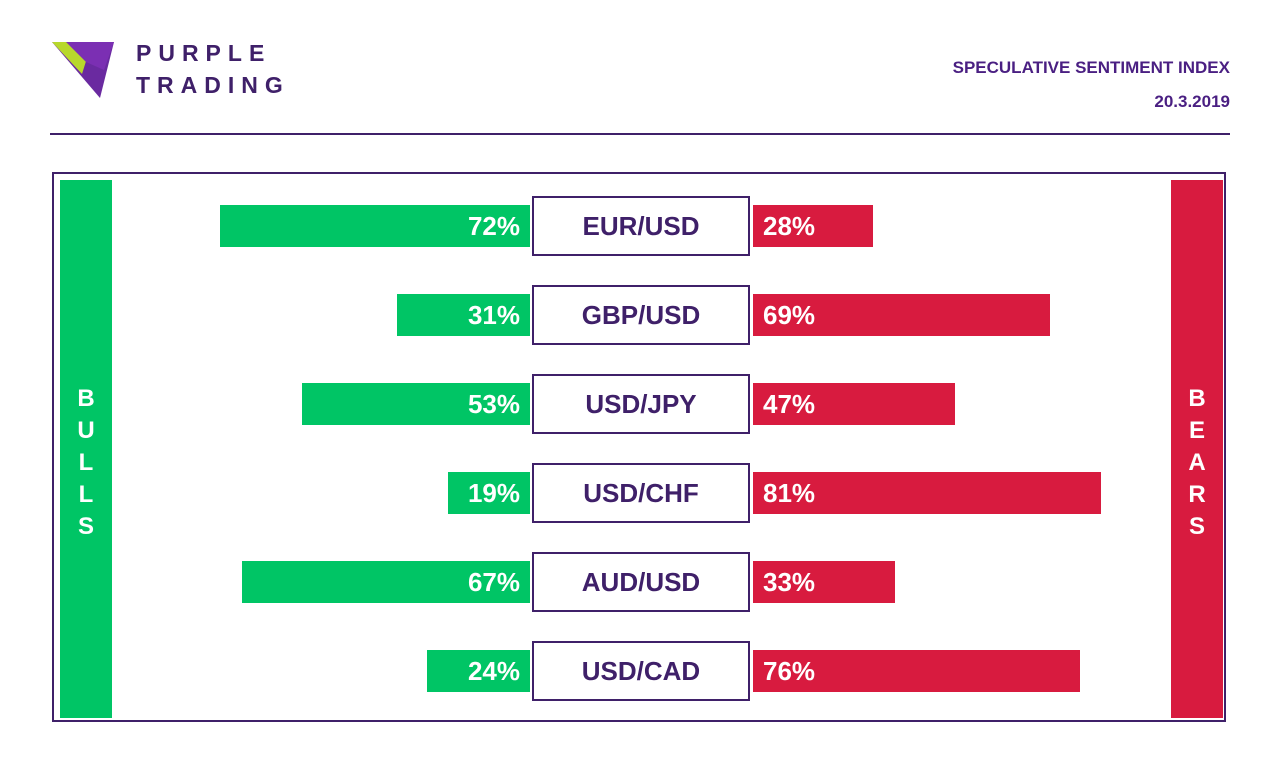 This screenshot has height=780, width=1280. I want to click on logo-mark-icon, so click(83, 70).